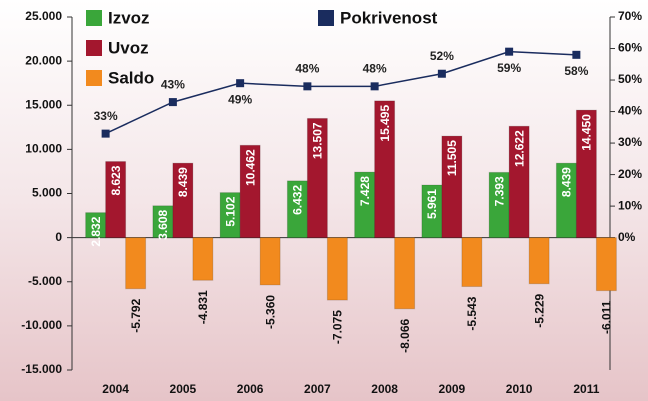 Image resolution: width=648 pixels, height=401 pixels. I want to click on x-tick-label: 2006, so click(250, 389).